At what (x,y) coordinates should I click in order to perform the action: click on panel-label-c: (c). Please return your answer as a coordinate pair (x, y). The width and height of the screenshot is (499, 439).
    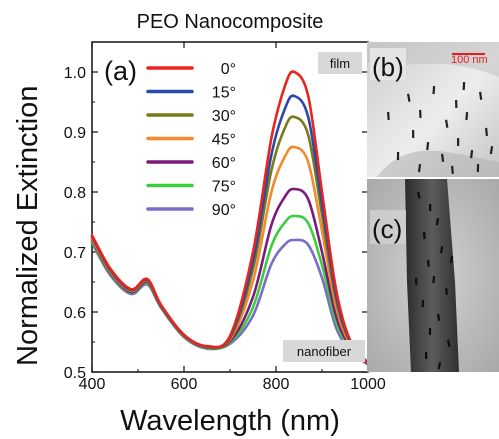
    Looking at the image, I should click on (387, 229).